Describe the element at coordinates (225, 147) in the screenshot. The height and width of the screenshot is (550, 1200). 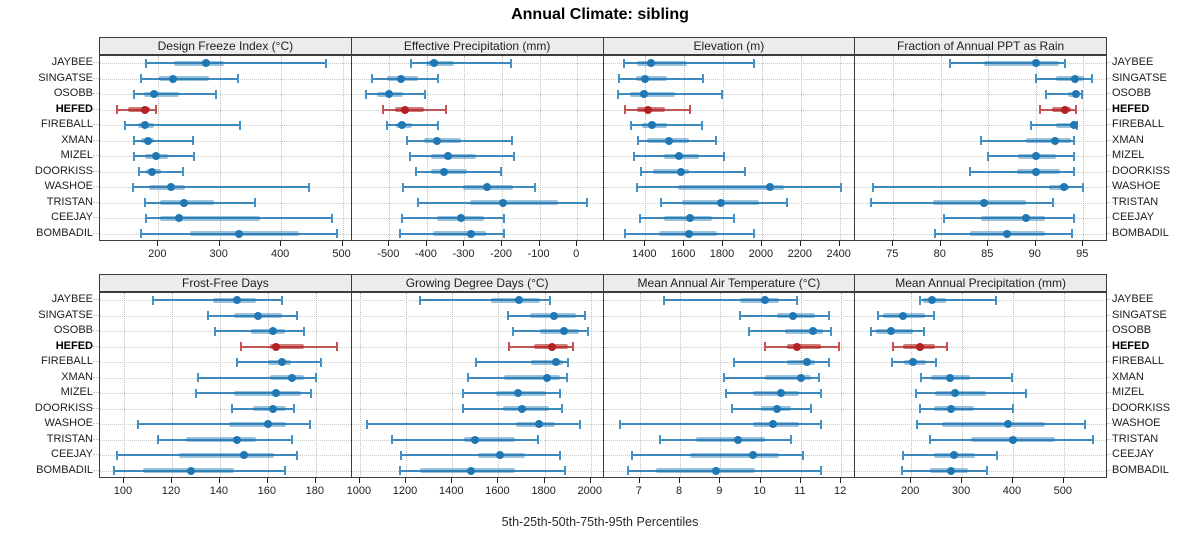
I see `panel-design-freeze-index-c` at that location.